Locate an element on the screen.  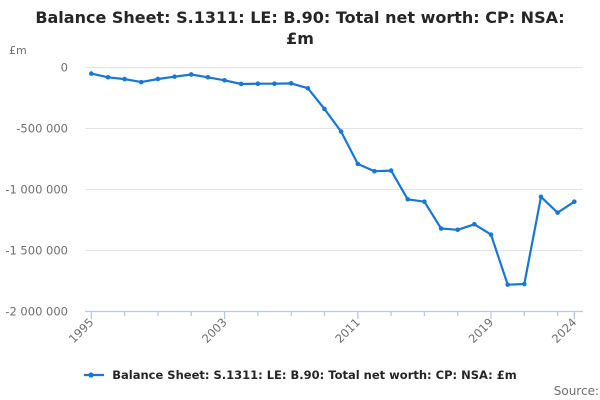
data-point-2002 is located at coordinates (208, 77).